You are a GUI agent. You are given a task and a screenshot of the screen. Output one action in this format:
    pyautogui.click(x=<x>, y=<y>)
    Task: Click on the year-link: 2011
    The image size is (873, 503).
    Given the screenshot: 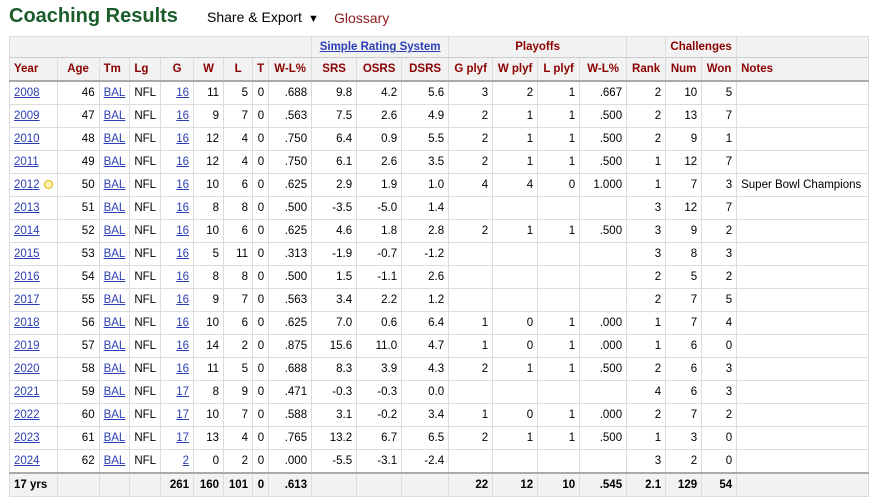 What is the action you would take?
    pyautogui.click(x=26, y=162)
    